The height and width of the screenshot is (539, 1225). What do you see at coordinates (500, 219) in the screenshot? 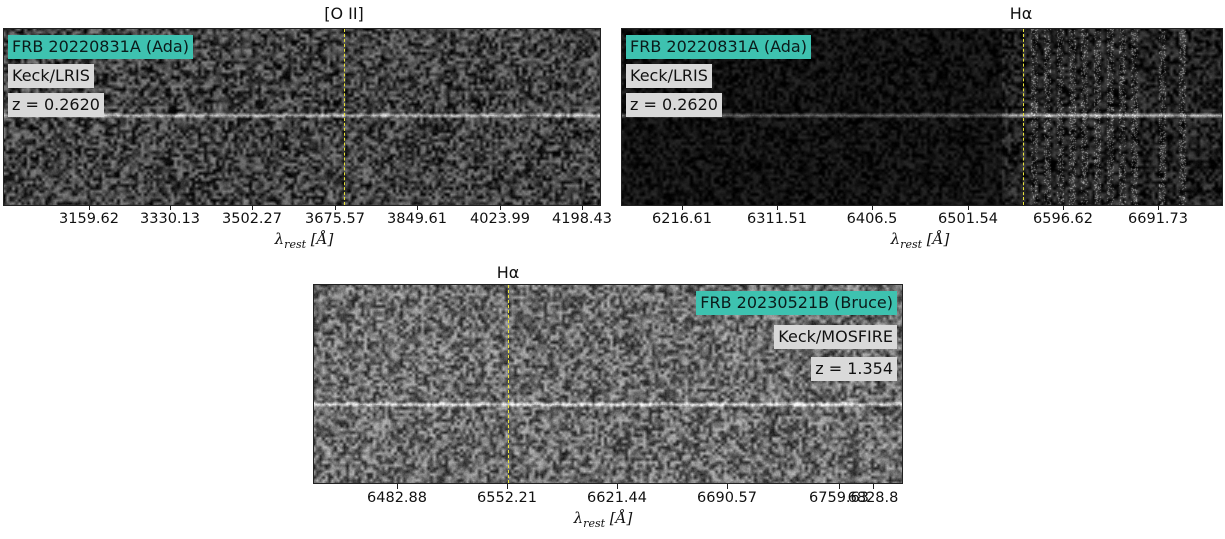
I see `x-tick-label: 4023.99` at bounding box center [500, 219].